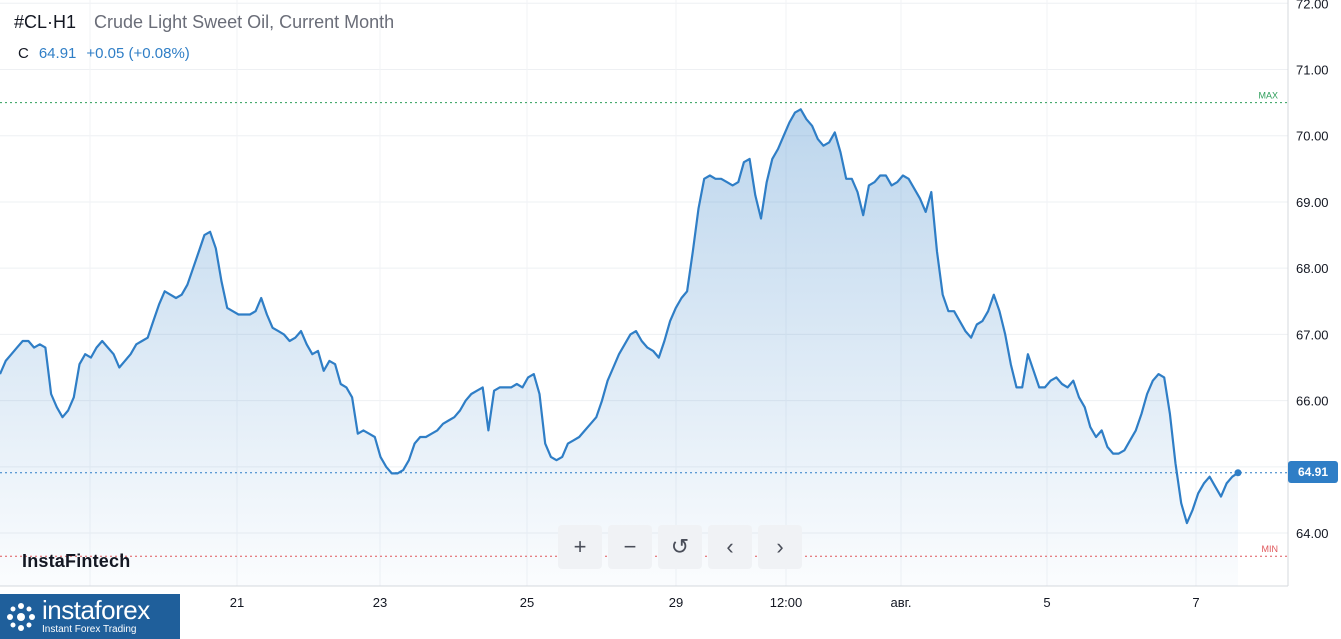 This screenshot has height=639, width=1341. Describe the element at coordinates (901, 602) in the screenshot. I see `x-tick-label: авг.` at that location.